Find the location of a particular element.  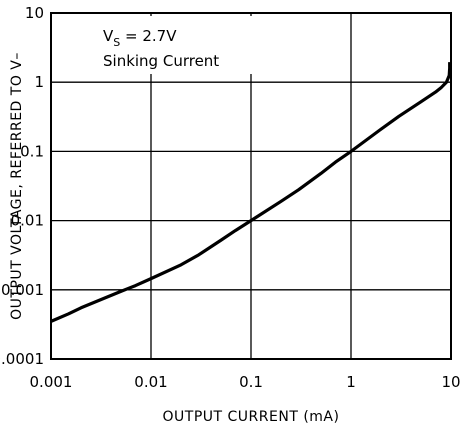

y-tick-label: 0.0001 is located at coordinates (22, 359).